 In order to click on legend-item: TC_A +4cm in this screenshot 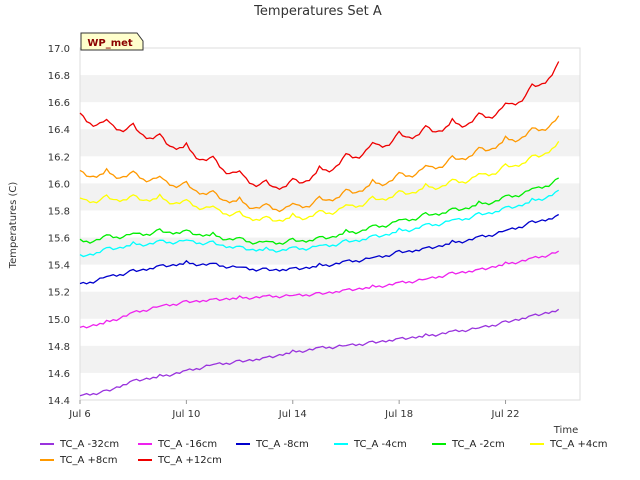, I will do `click(579, 444)`.